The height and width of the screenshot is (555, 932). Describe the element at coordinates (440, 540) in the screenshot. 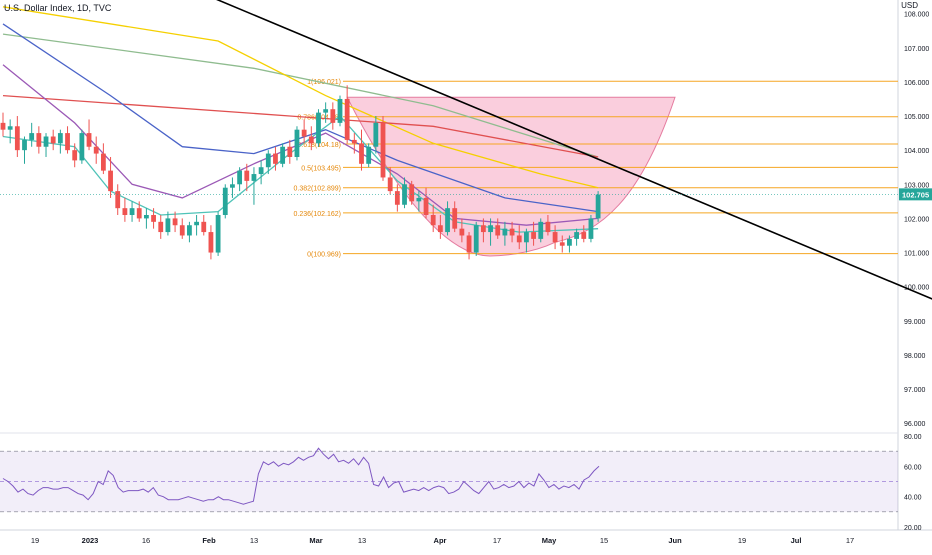

I see `time-tick-label: Apr` at that location.